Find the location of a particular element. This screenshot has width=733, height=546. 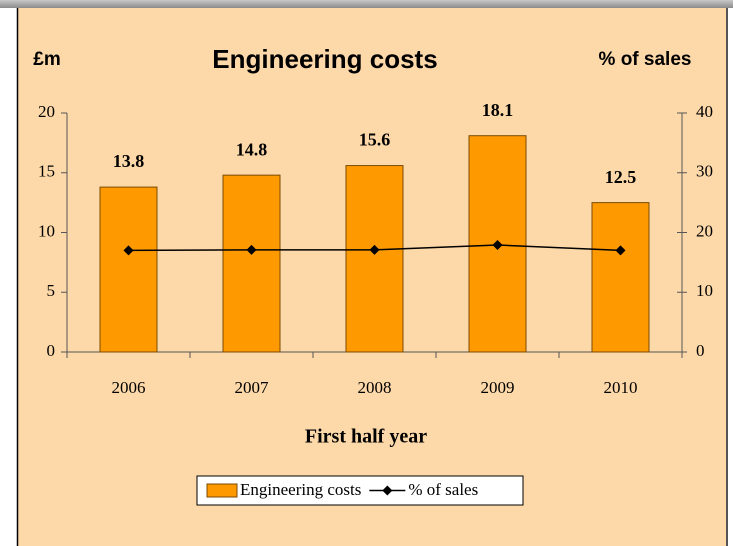

x-tick-label: 2007 is located at coordinates (252, 387).